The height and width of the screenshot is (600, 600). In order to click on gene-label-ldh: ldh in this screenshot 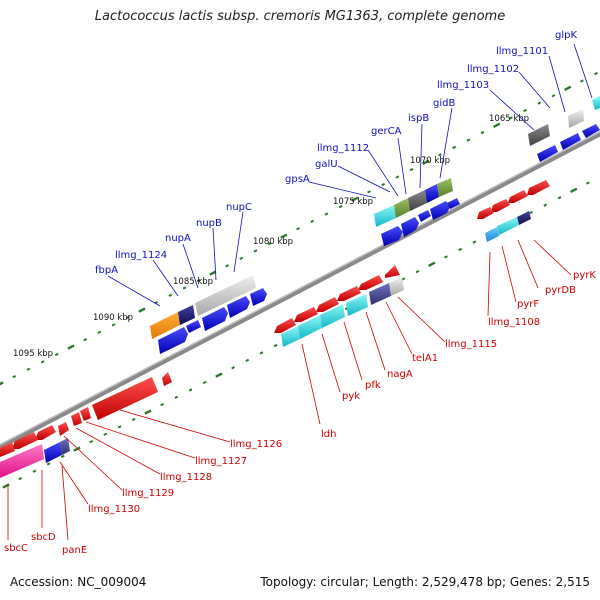, I will do `click(328, 434)`.